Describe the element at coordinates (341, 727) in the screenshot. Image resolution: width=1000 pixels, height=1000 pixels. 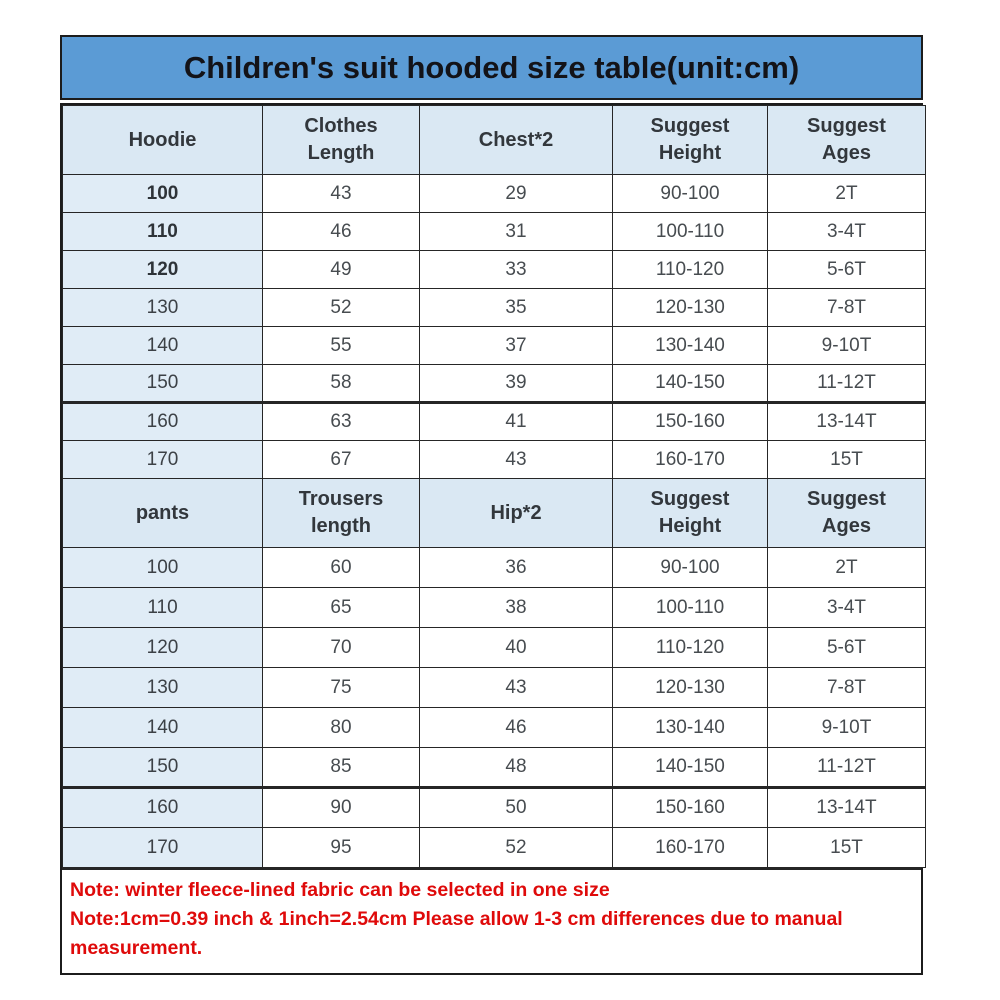
I see `value-cell: 80` at that location.